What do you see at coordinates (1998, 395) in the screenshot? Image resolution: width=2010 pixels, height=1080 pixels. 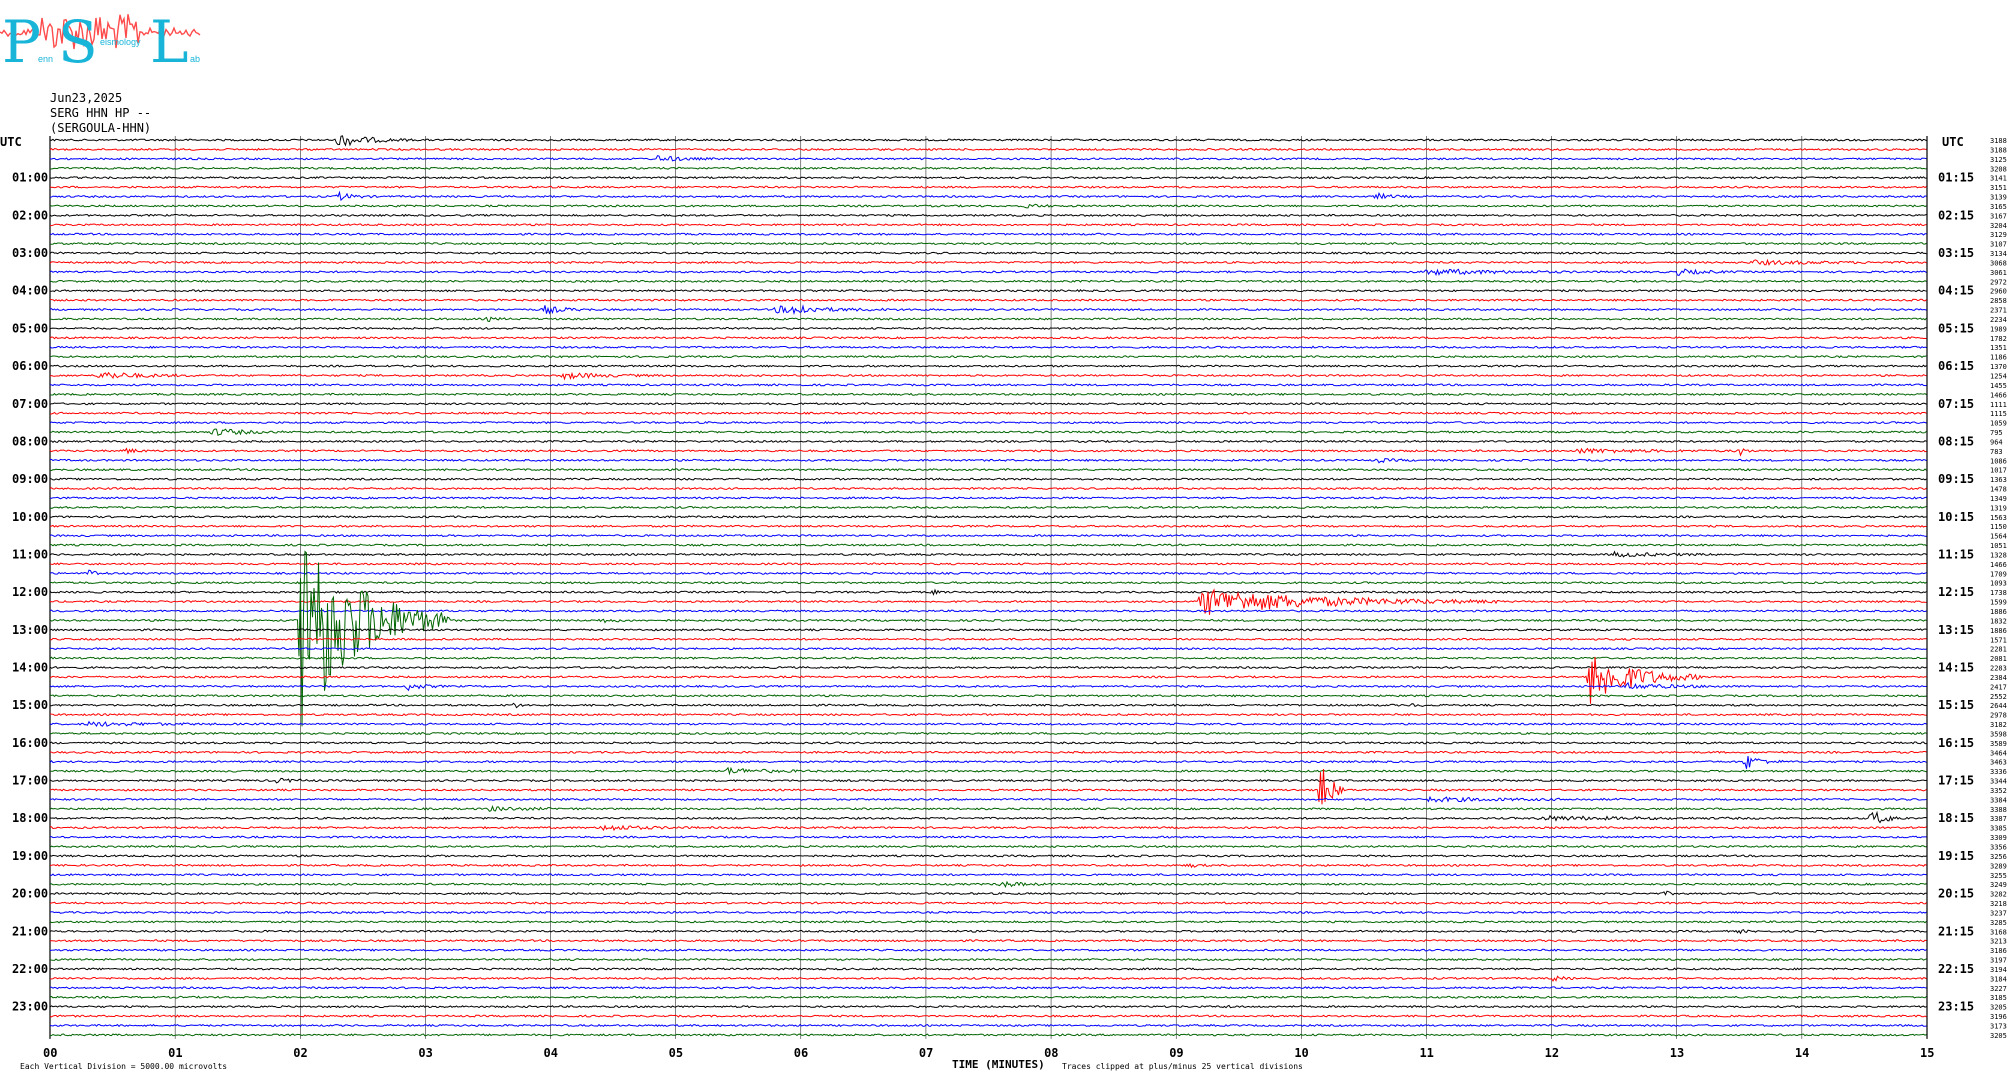 I see `rms-value: 1466` at bounding box center [1998, 395].